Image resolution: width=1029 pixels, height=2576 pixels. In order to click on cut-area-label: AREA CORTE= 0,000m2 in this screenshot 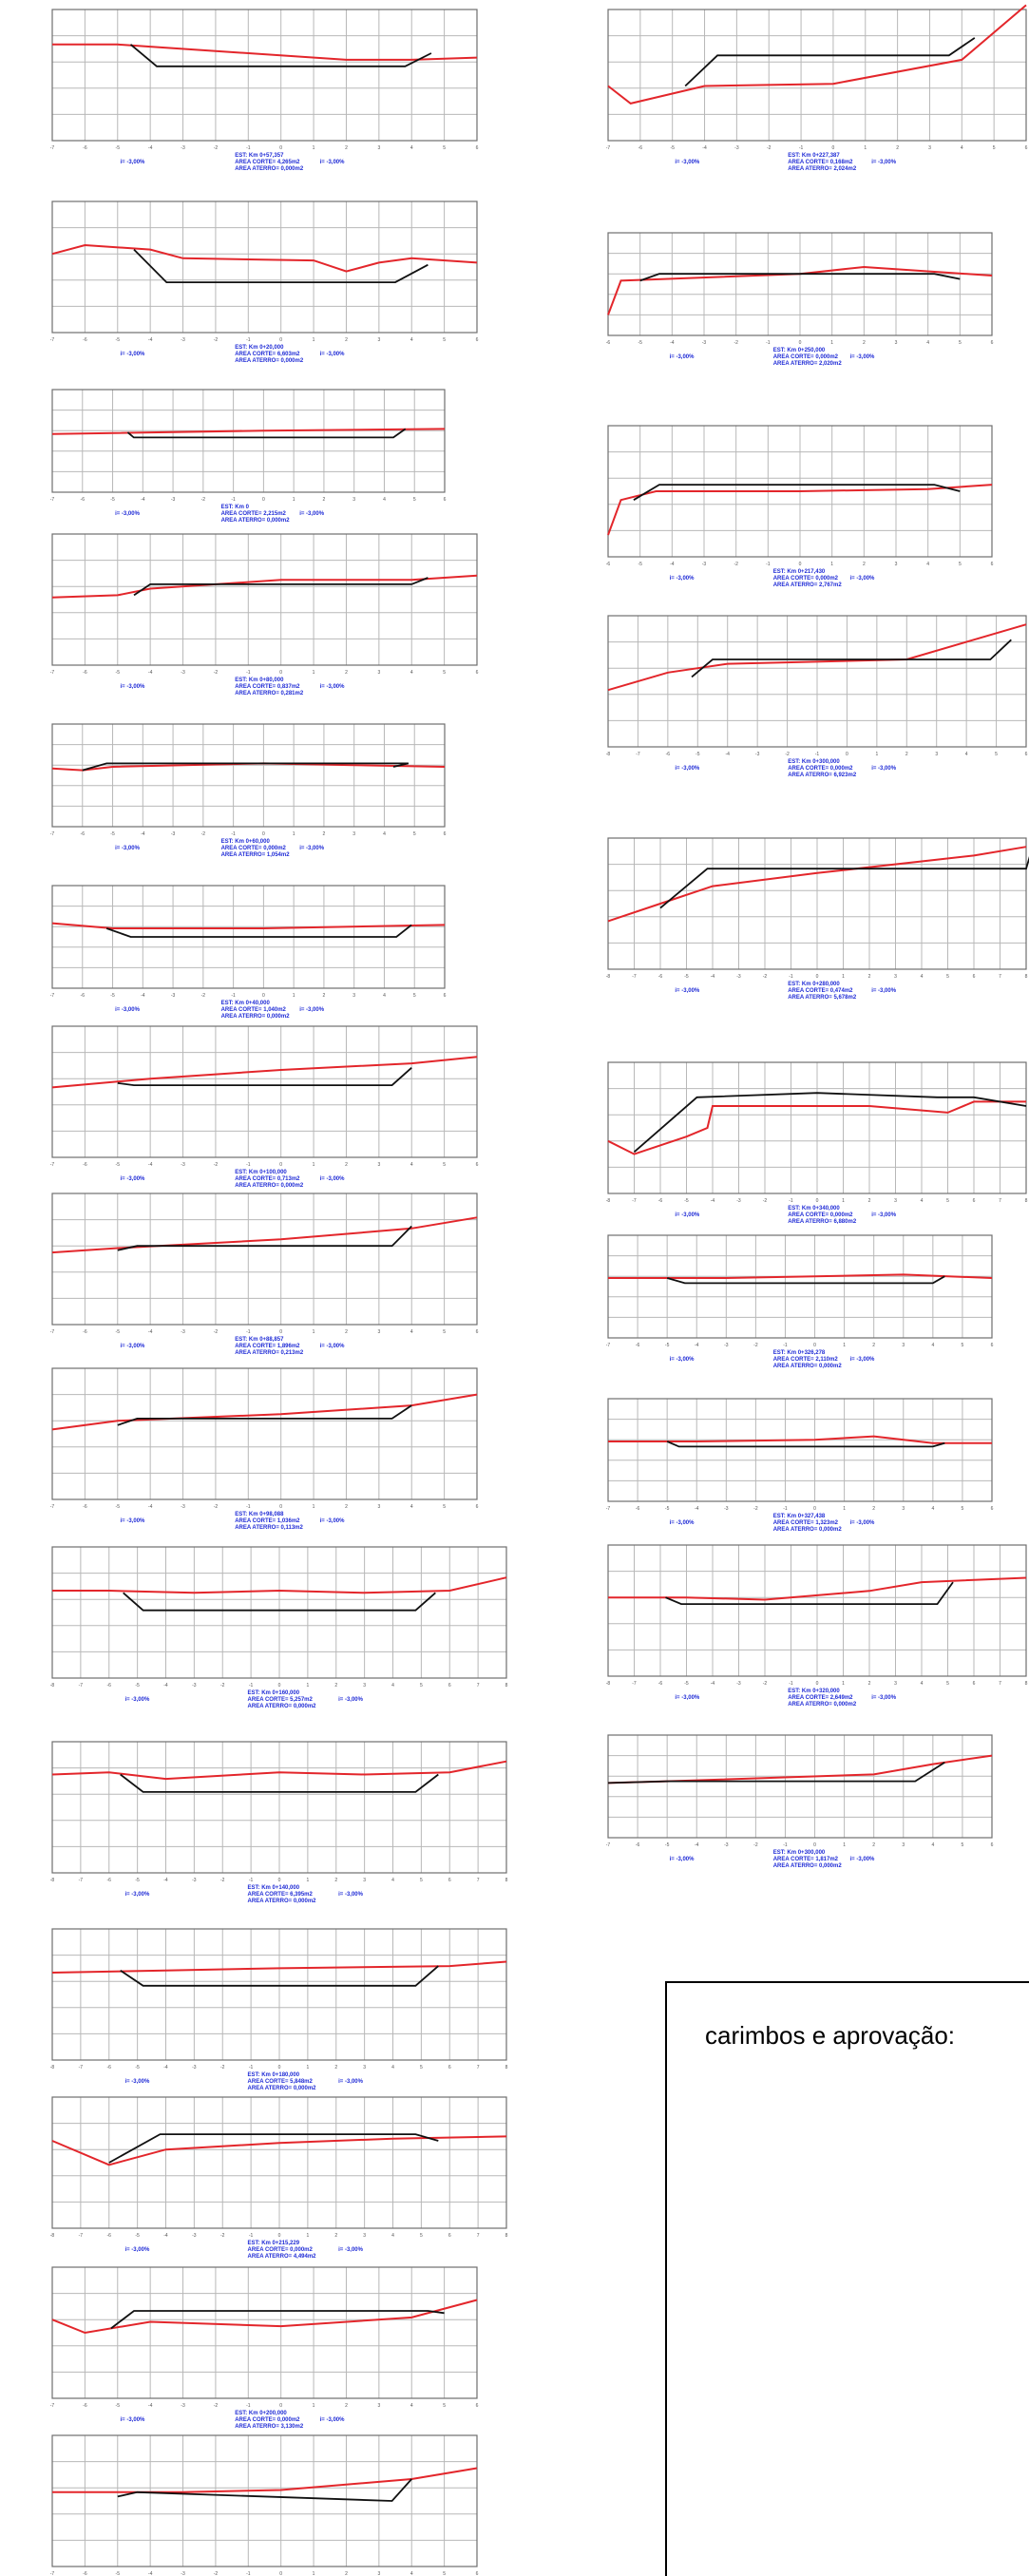, I will do `click(806, 579)`.